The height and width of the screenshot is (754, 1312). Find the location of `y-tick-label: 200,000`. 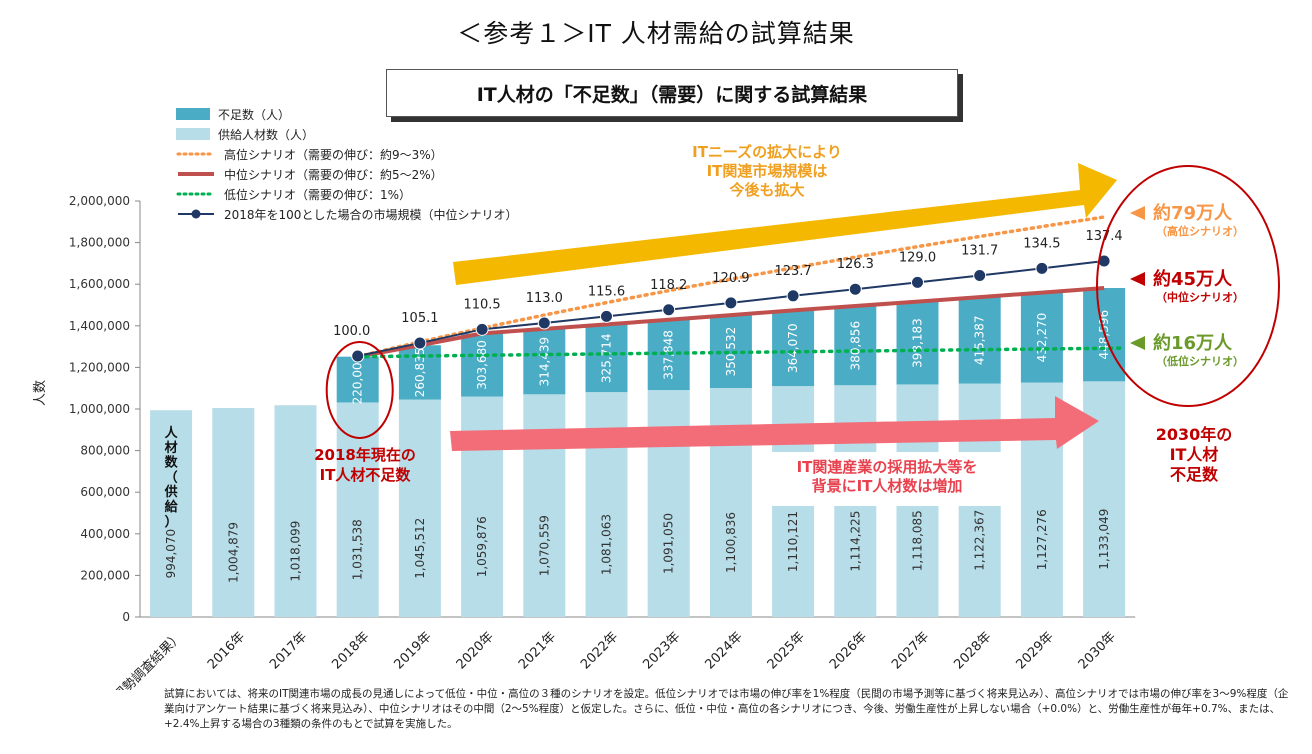

y-tick-label: 200,000 is located at coordinates (105, 575).